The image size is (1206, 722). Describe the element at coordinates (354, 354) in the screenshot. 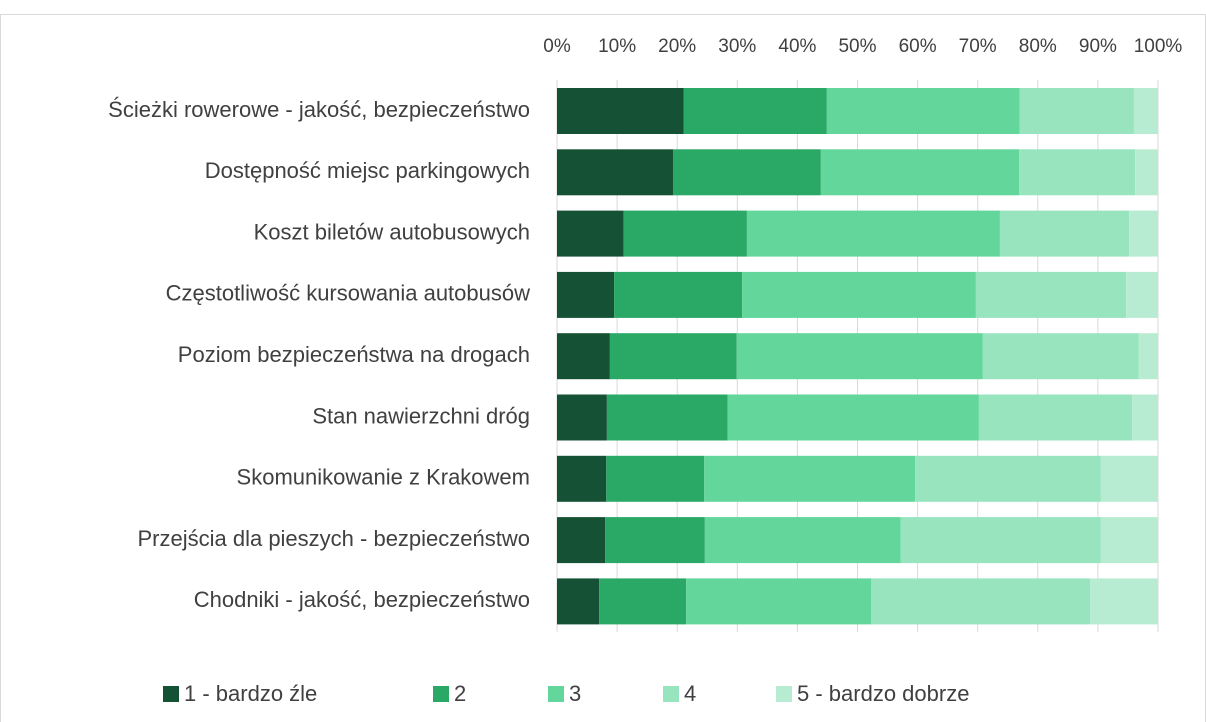

I see `category-label: Poziom bezpieczeństwa na drogach` at that location.